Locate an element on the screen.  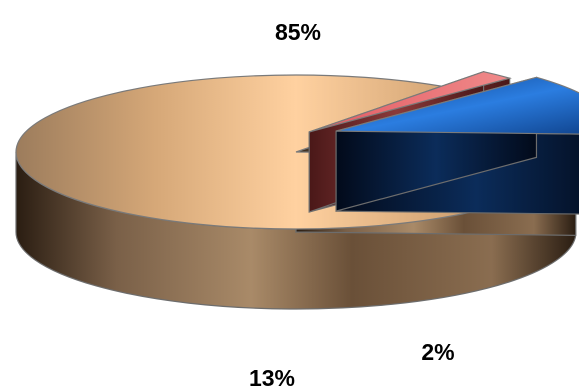
slice-label-1: 13% is located at coordinates (272, 378).